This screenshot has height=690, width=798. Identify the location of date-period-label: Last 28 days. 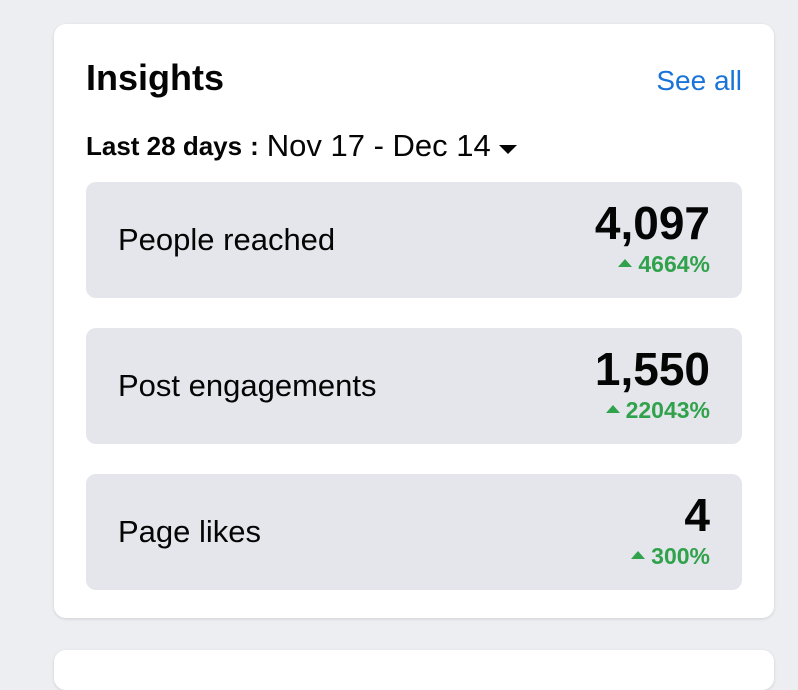
(164, 146).